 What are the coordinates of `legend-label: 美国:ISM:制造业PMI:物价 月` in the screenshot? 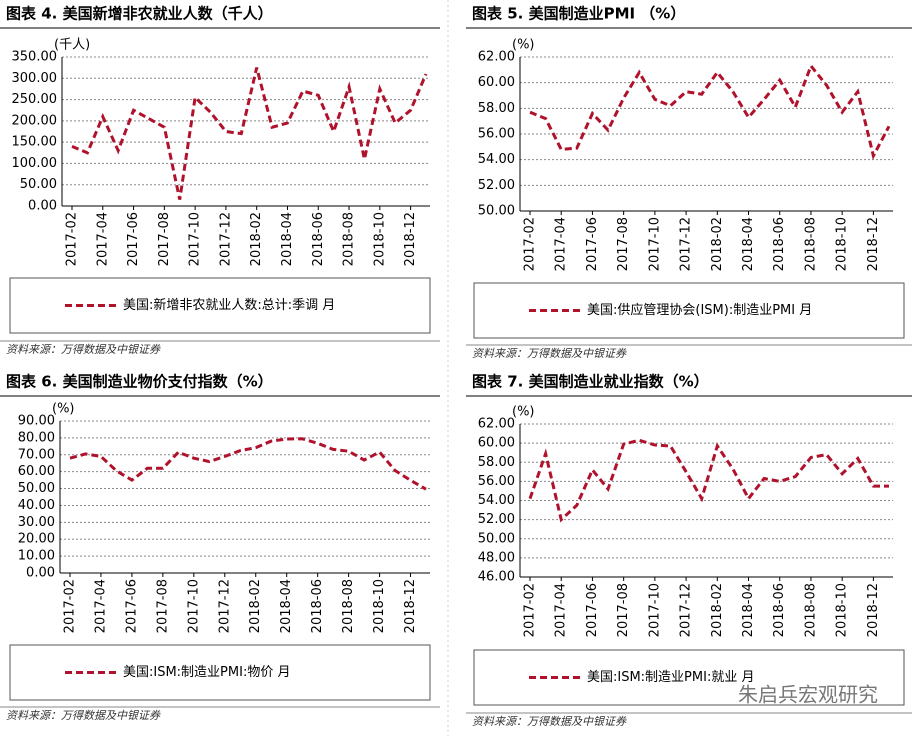 It's located at (206, 672).